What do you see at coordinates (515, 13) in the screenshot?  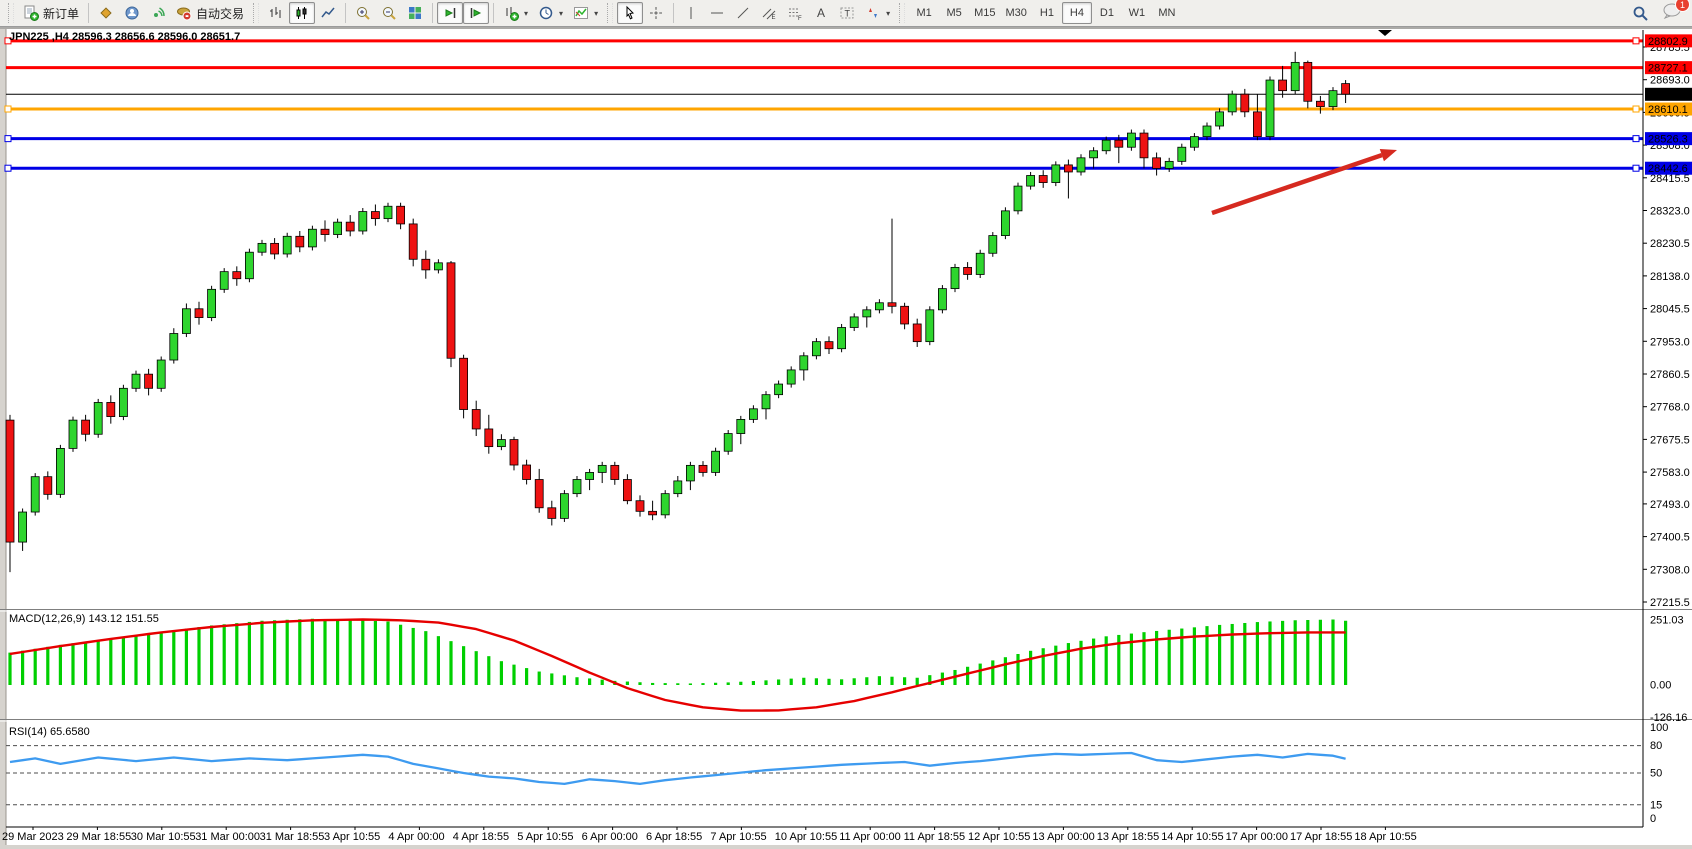 I see `new-chart-button: ▾` at bounding box center [515, 13].